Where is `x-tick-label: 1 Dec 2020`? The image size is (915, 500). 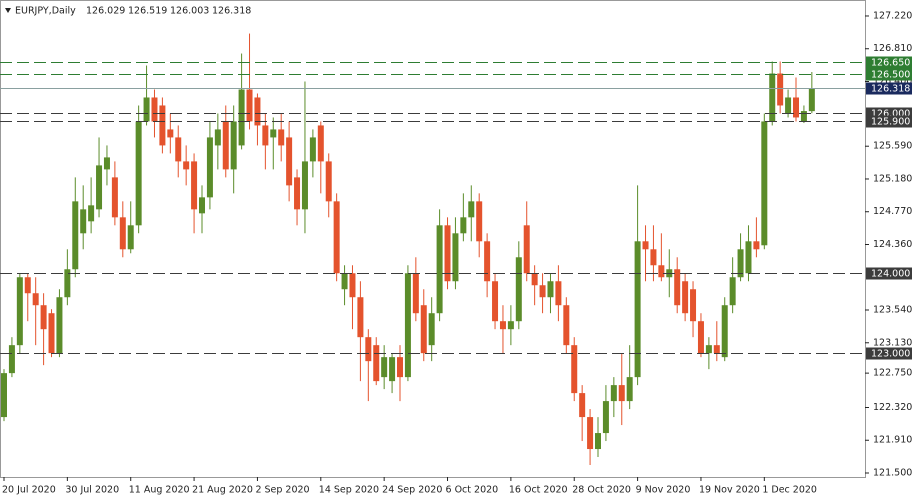 x-tick-label: 1 Dec 2020 is located at coordinates (789, 490).